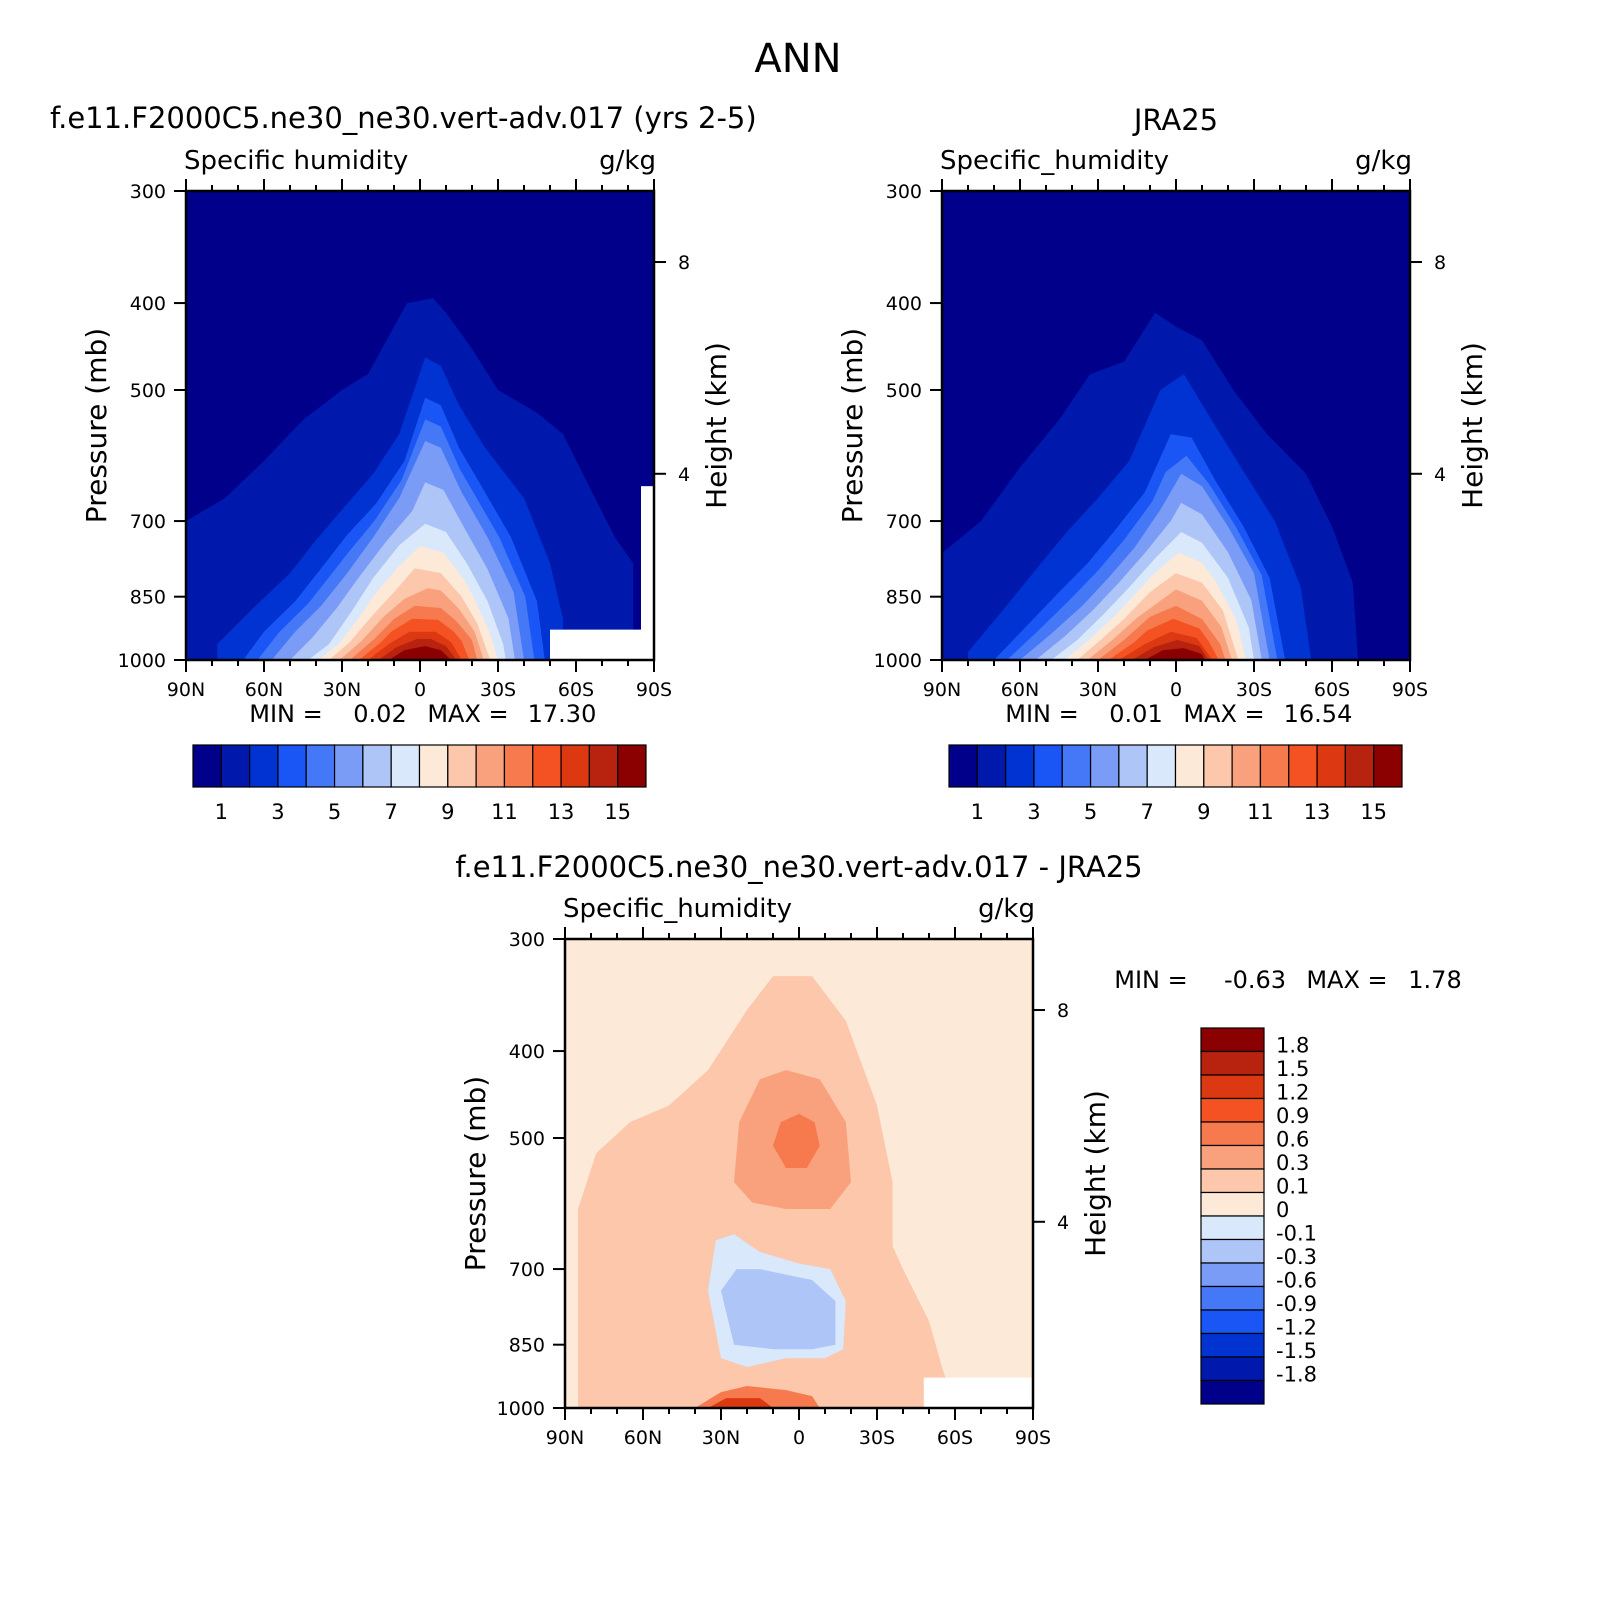 The image size is (1597, 1600). I want to click on right-string: g/kg, so click(1383, 161).